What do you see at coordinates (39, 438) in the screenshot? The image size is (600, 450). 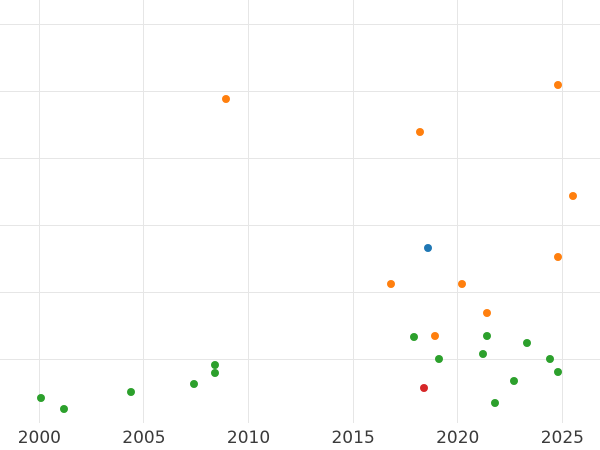 I see `x-tick-label: 2000` at bounding box center [39, 438].